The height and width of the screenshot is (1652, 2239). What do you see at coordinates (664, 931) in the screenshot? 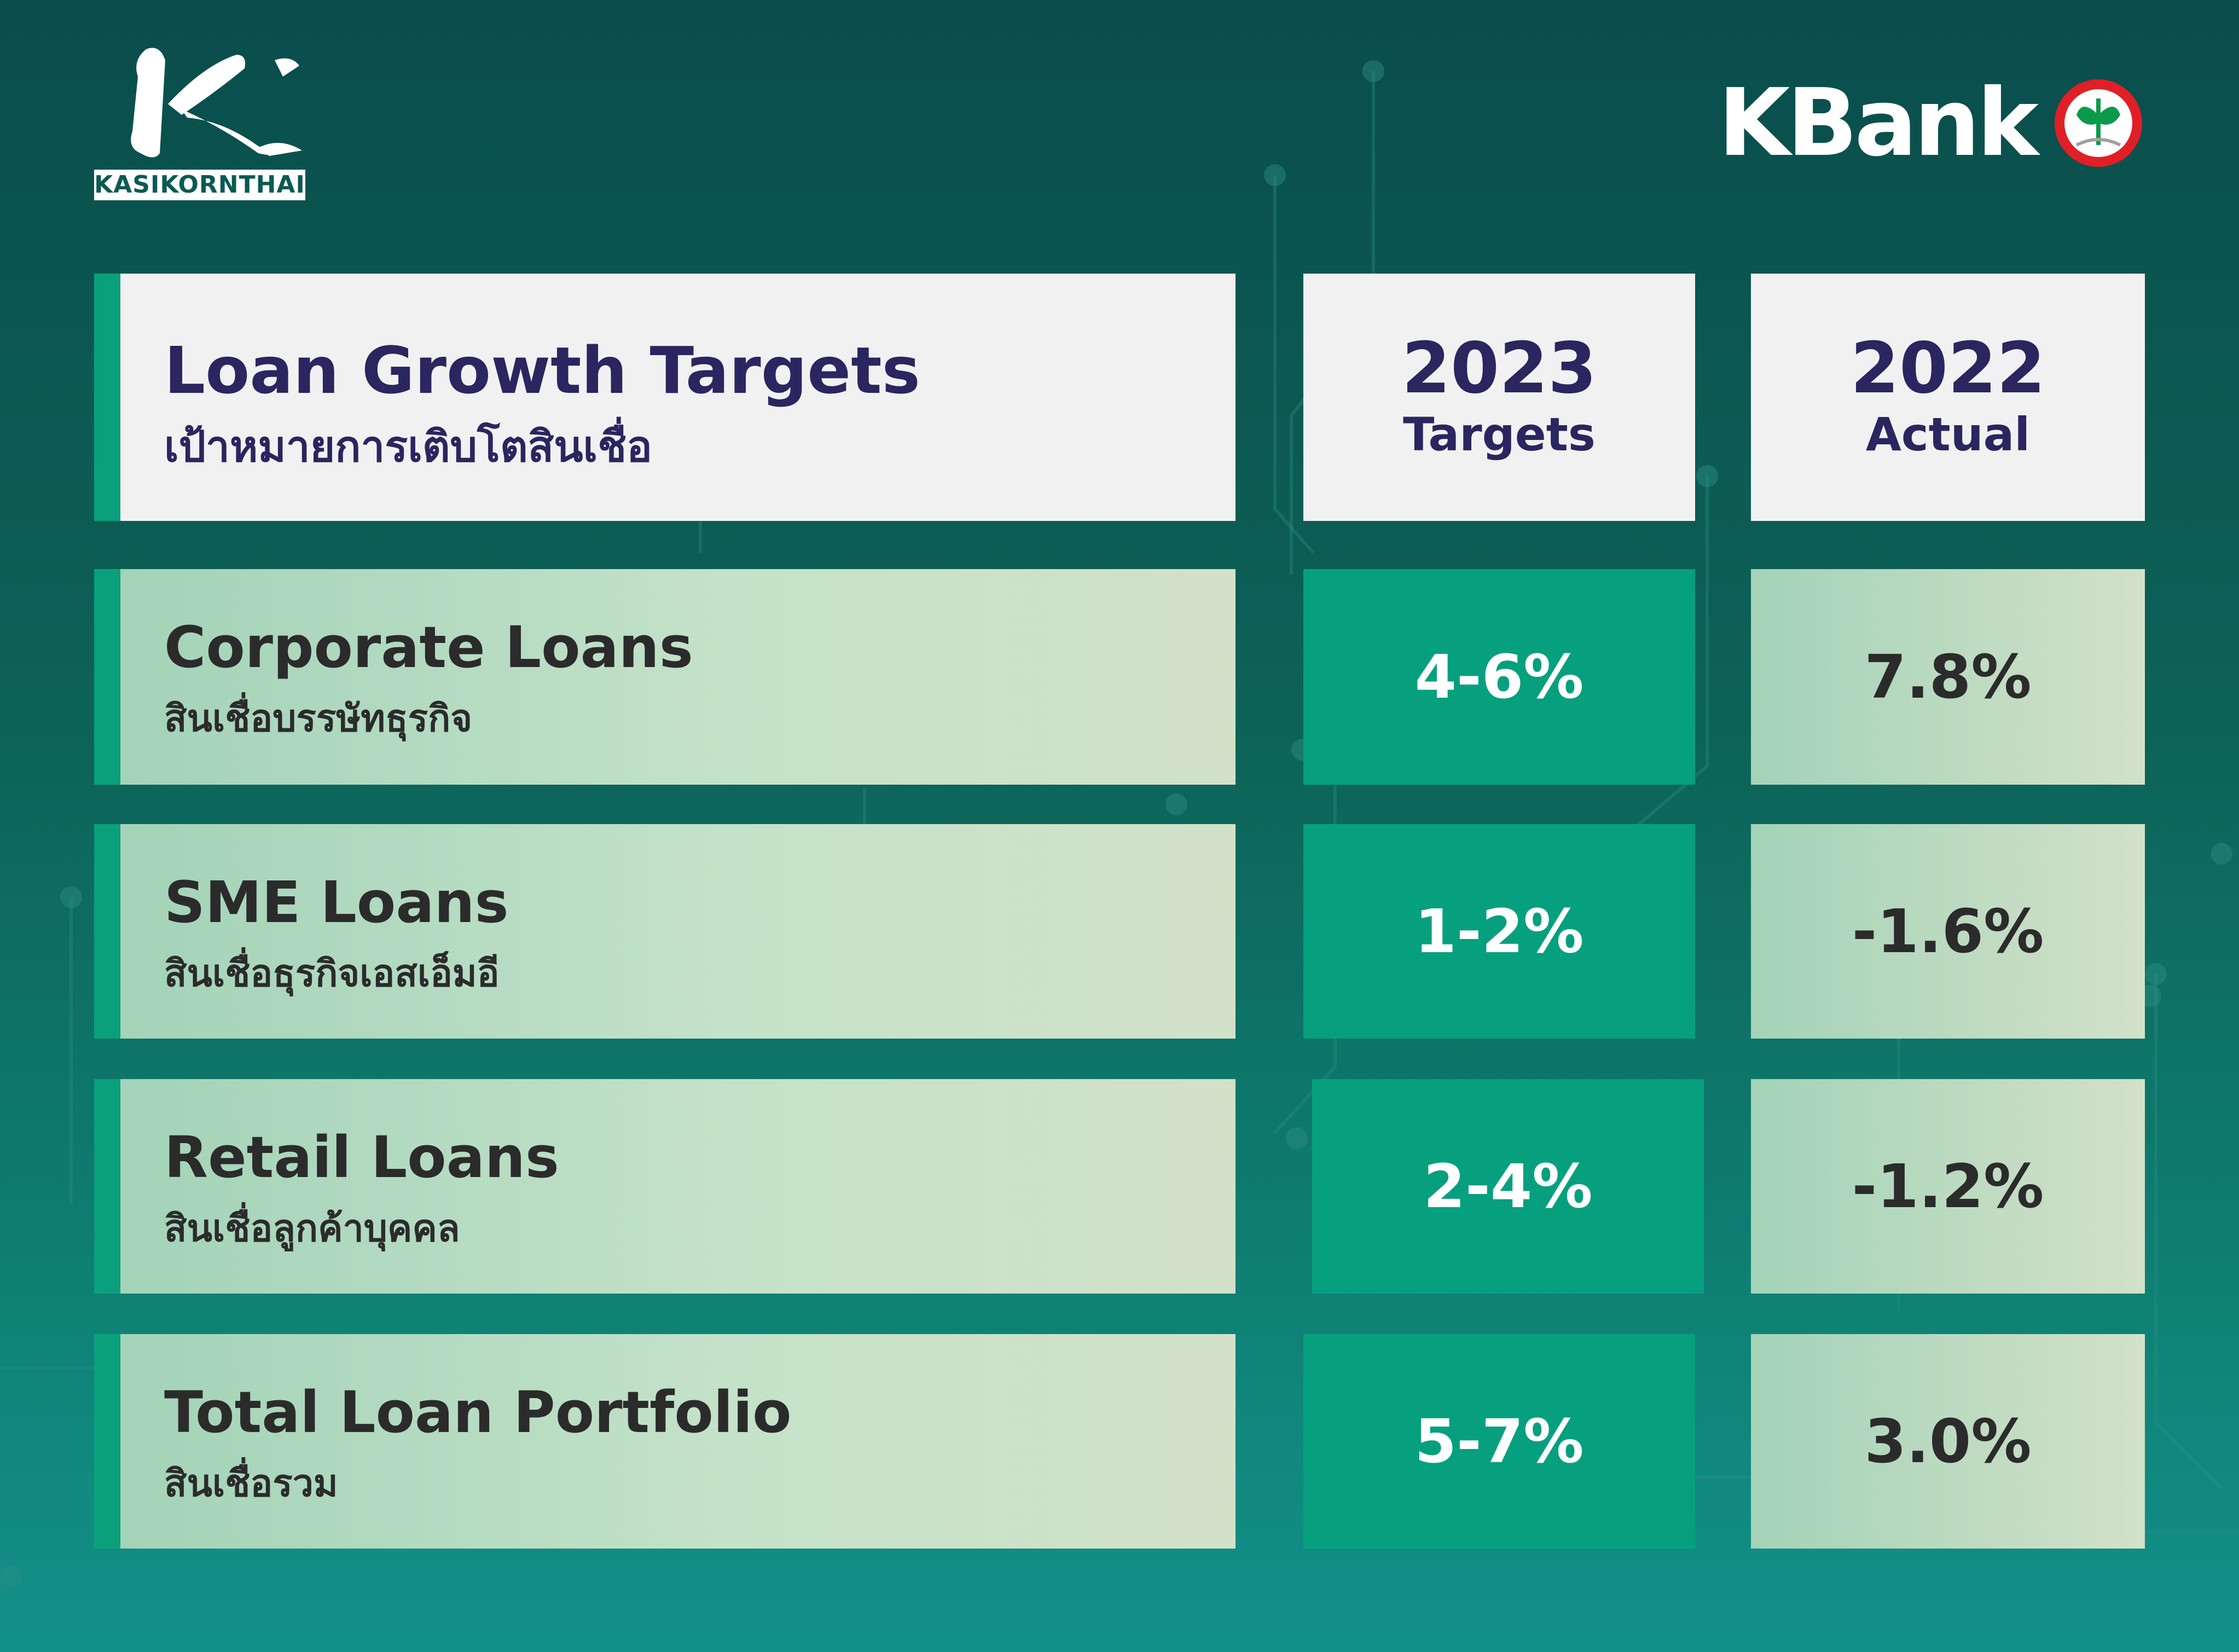
I see `row-label-sme: SME Loans สินเชื่อธุรกิจเอสเอ็มอี` at bounding box center [664, 931].